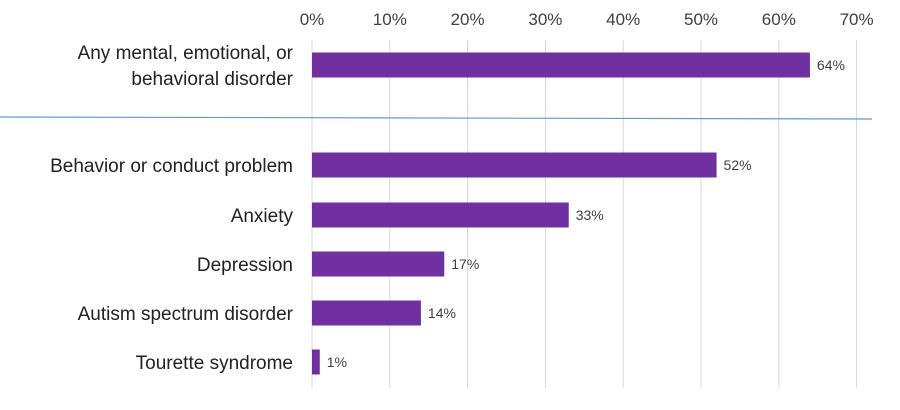  Describe the element at coordinates (171, 166) in the screenshot. I see `category-label: Behavior or conduct problem` at that location.